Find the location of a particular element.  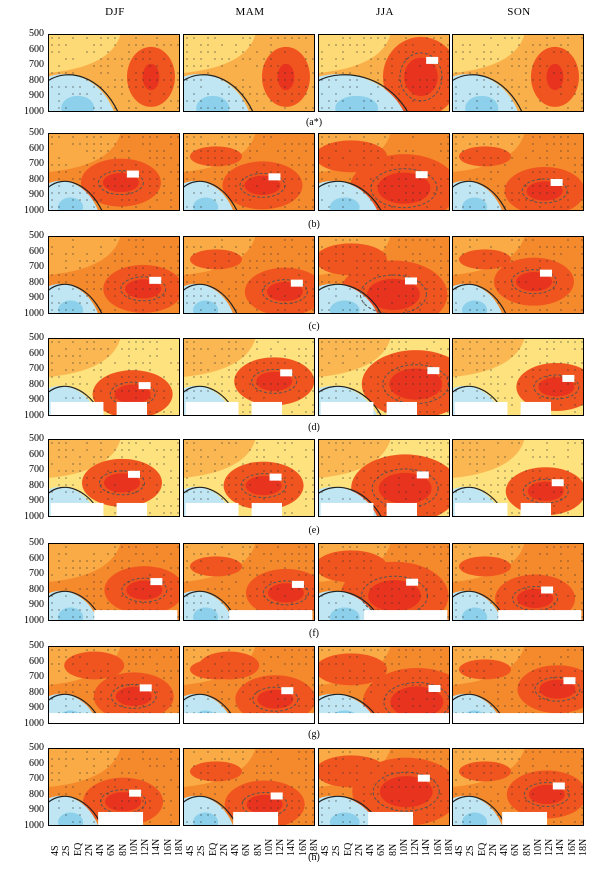

x-tick-label: EQ is located at coordinates (348, 849).